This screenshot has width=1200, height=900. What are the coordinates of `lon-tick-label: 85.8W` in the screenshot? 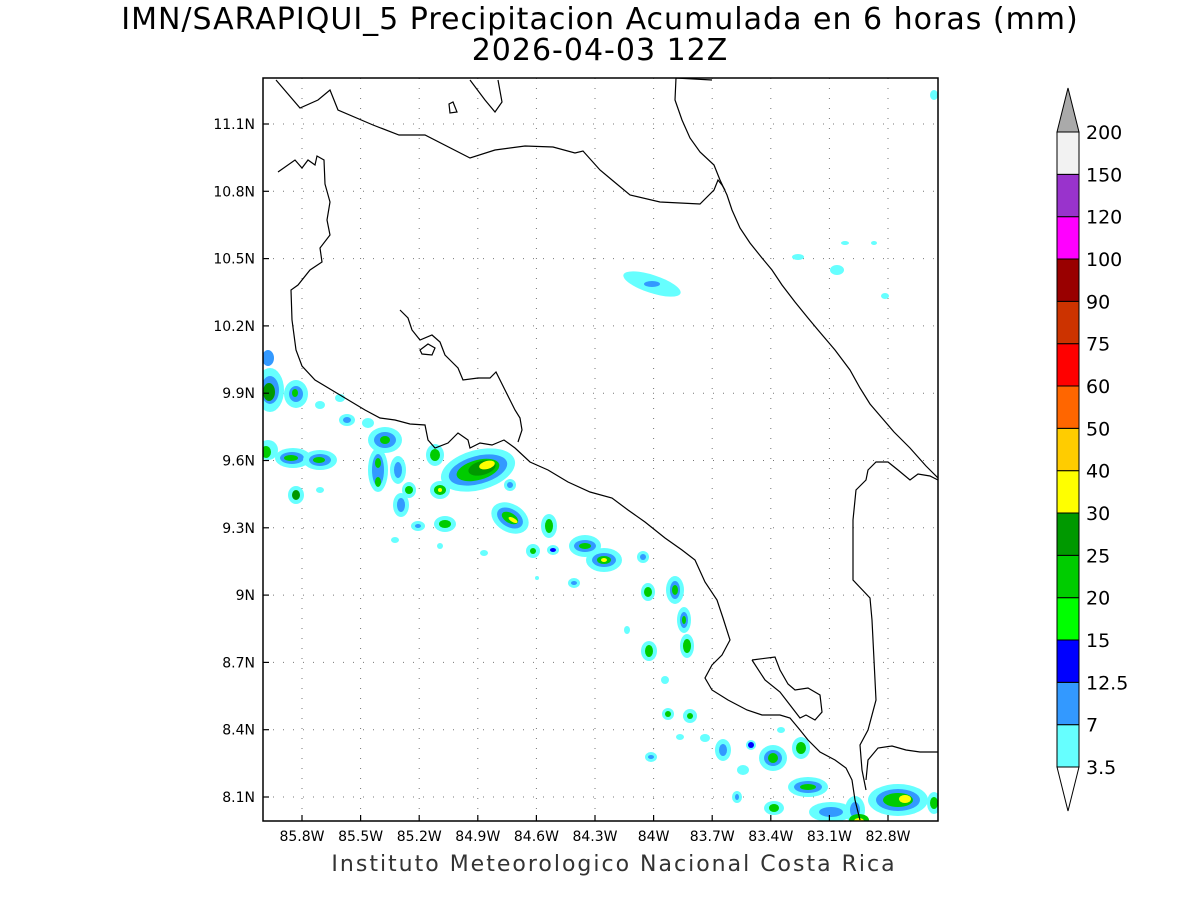 It's located at (301, 837).